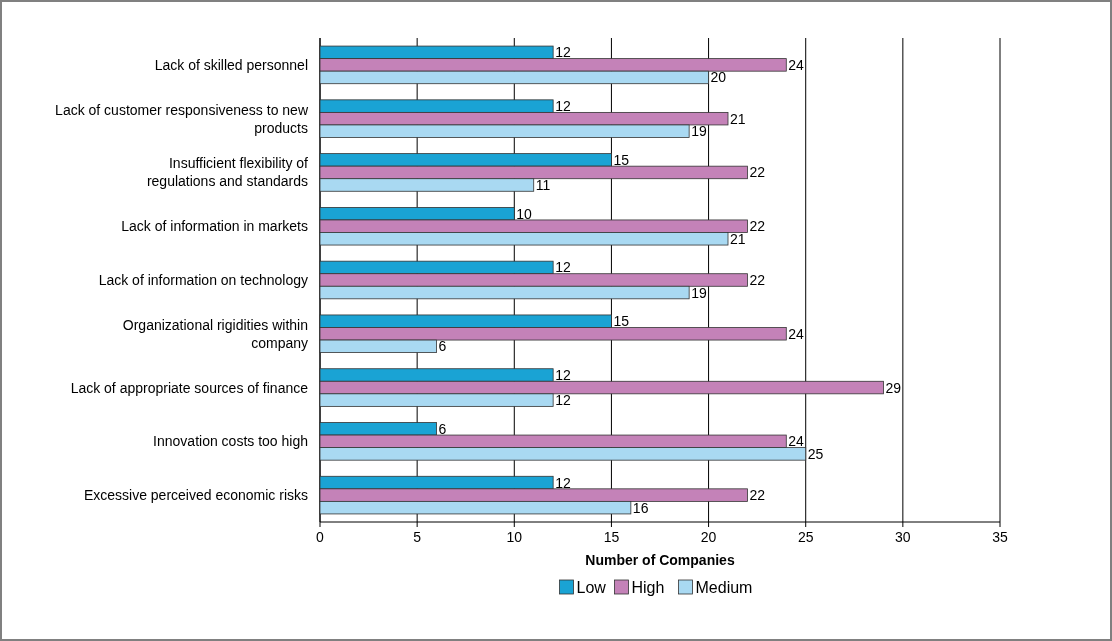 Image resolution: width=1112 pixels, height=641 pixels. Describe the element at coordinates (214, 226) in the screenshot. I see `y-tick-label: Lack of information in markets` at that location.